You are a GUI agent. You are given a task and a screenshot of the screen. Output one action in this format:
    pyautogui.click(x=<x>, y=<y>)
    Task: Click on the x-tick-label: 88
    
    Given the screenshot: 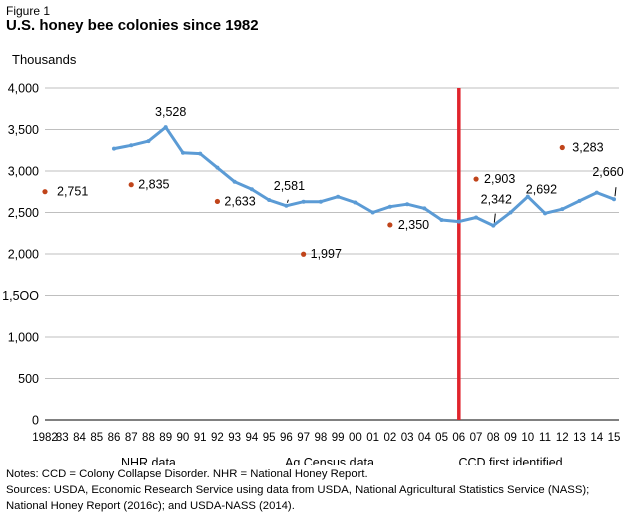 What is the action you would take?
    pyautogui.click(x=148, y=438)
    